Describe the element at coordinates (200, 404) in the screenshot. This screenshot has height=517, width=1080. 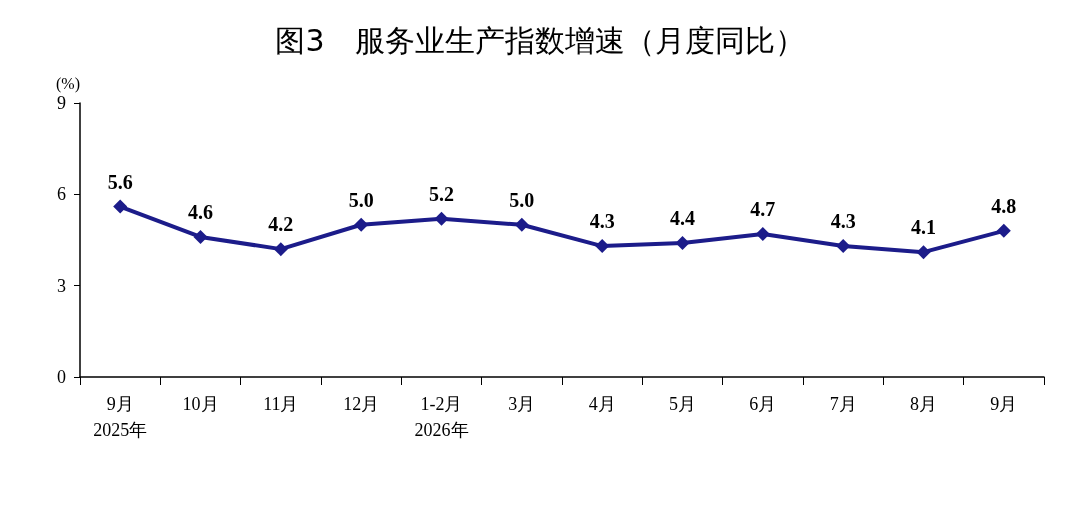
I see `x-tick-label: 10月` at that location.